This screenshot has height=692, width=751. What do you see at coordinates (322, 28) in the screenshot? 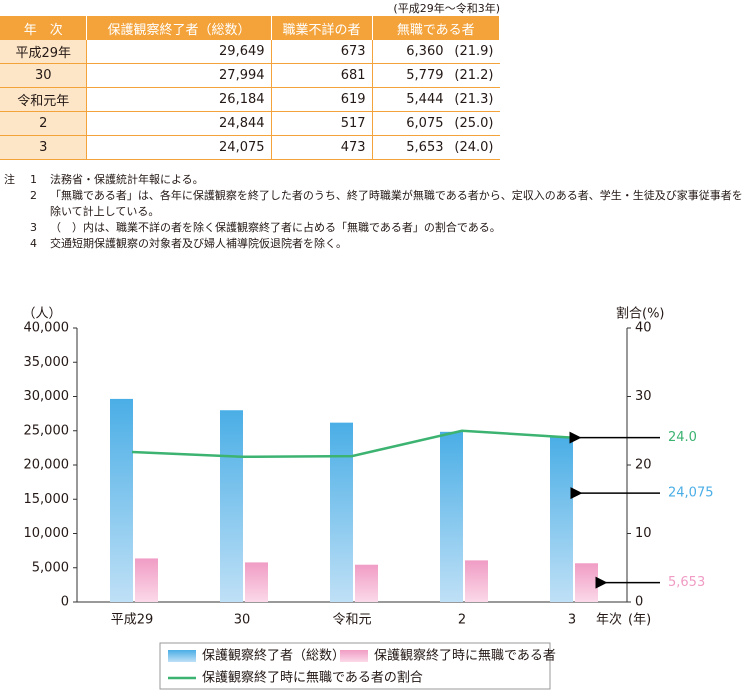
I see `header-cell: 職業不詳の者` at bounding box center [322, 28].